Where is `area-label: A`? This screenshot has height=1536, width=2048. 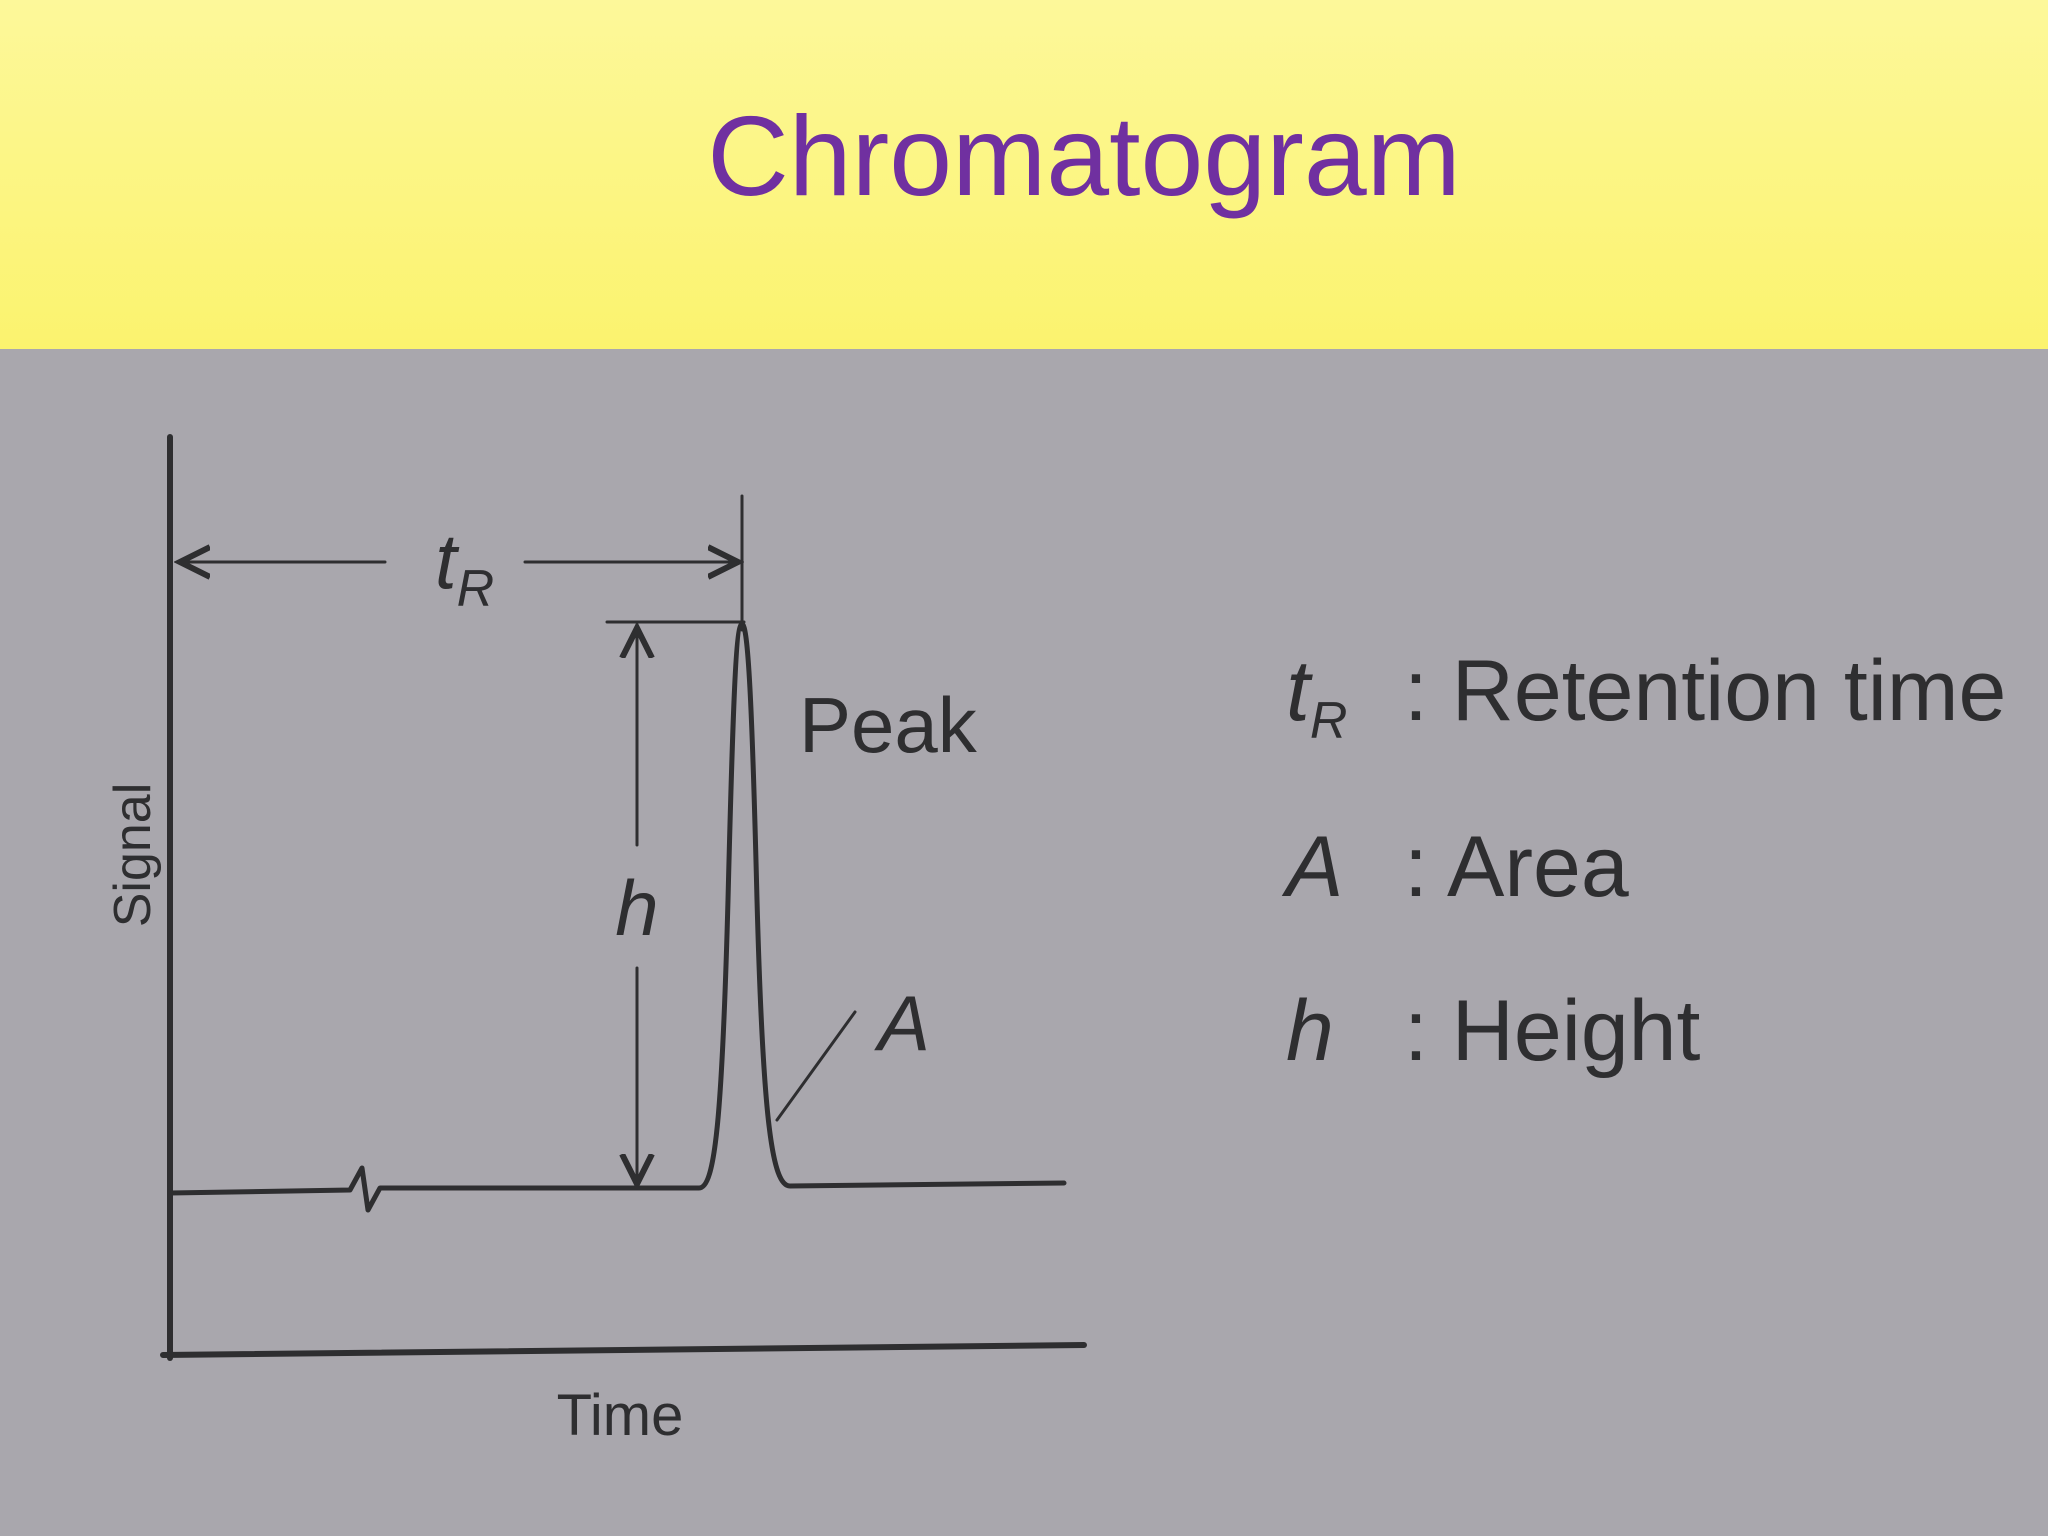
area-label: A is located at coordinates (902, 1023).